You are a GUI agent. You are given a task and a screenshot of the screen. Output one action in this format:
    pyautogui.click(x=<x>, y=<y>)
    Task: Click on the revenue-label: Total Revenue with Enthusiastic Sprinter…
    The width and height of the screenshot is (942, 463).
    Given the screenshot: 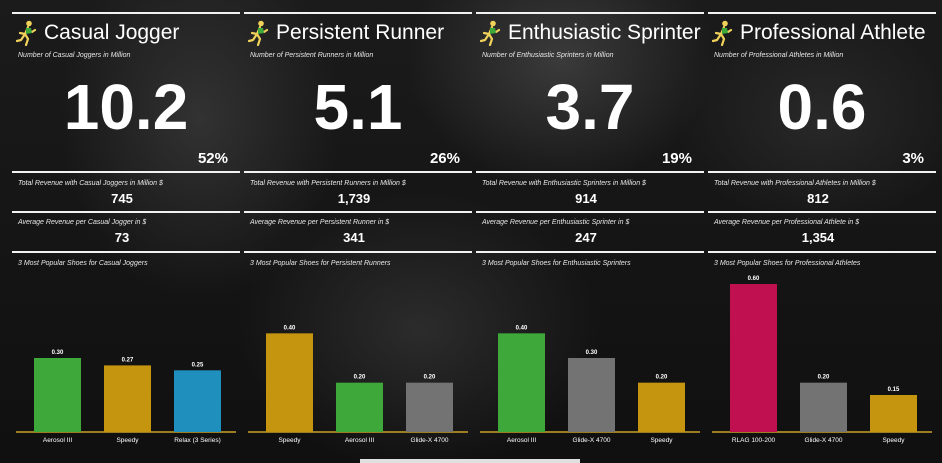 What is the action you would take?
    pyautogui.click(x=564, y=183)
    